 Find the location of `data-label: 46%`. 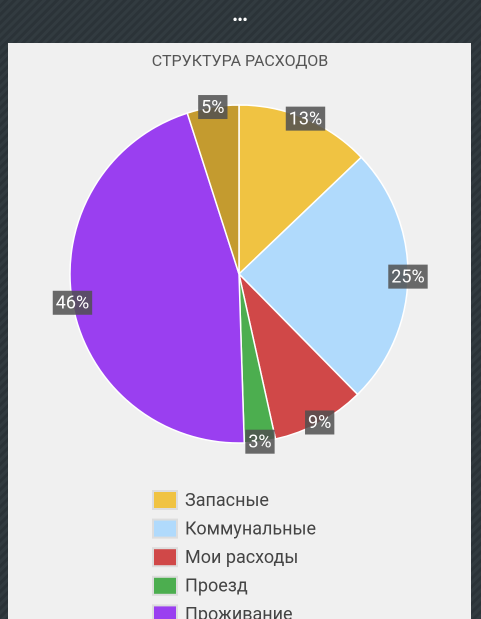

data-label: 46% is located at coordinates (72, 303).